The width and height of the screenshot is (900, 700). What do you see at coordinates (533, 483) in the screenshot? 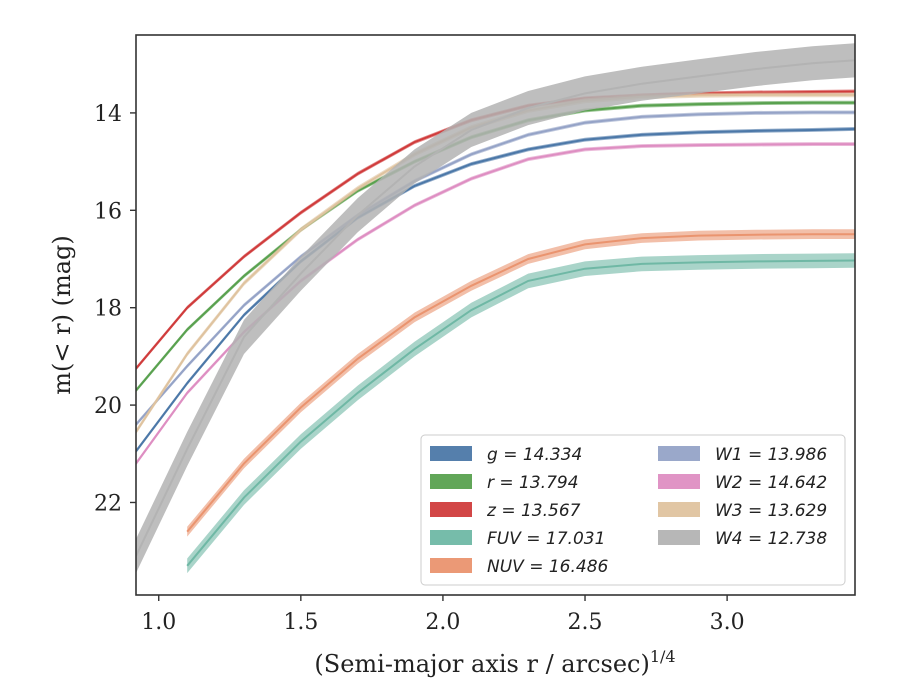
I see `legend-label-r: r = 13.794` at bounding box center [533, 483].